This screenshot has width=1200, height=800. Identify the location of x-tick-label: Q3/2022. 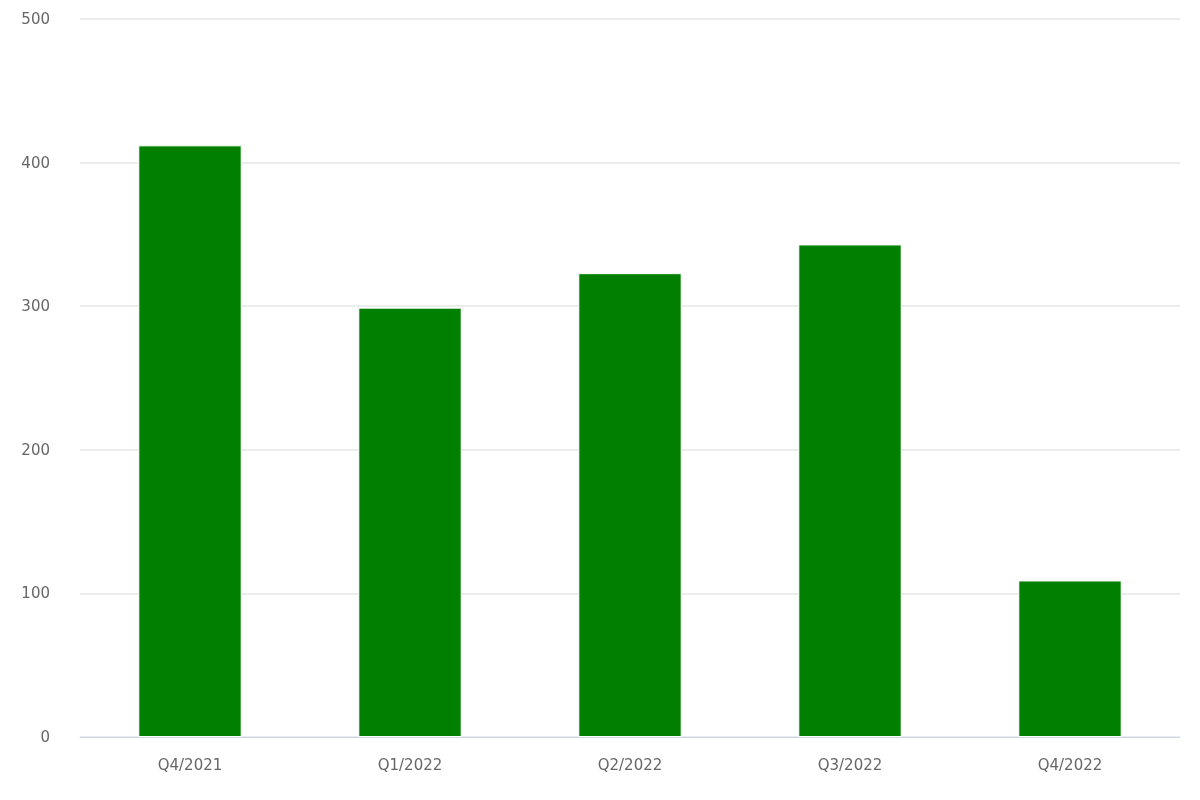
(850, 764).